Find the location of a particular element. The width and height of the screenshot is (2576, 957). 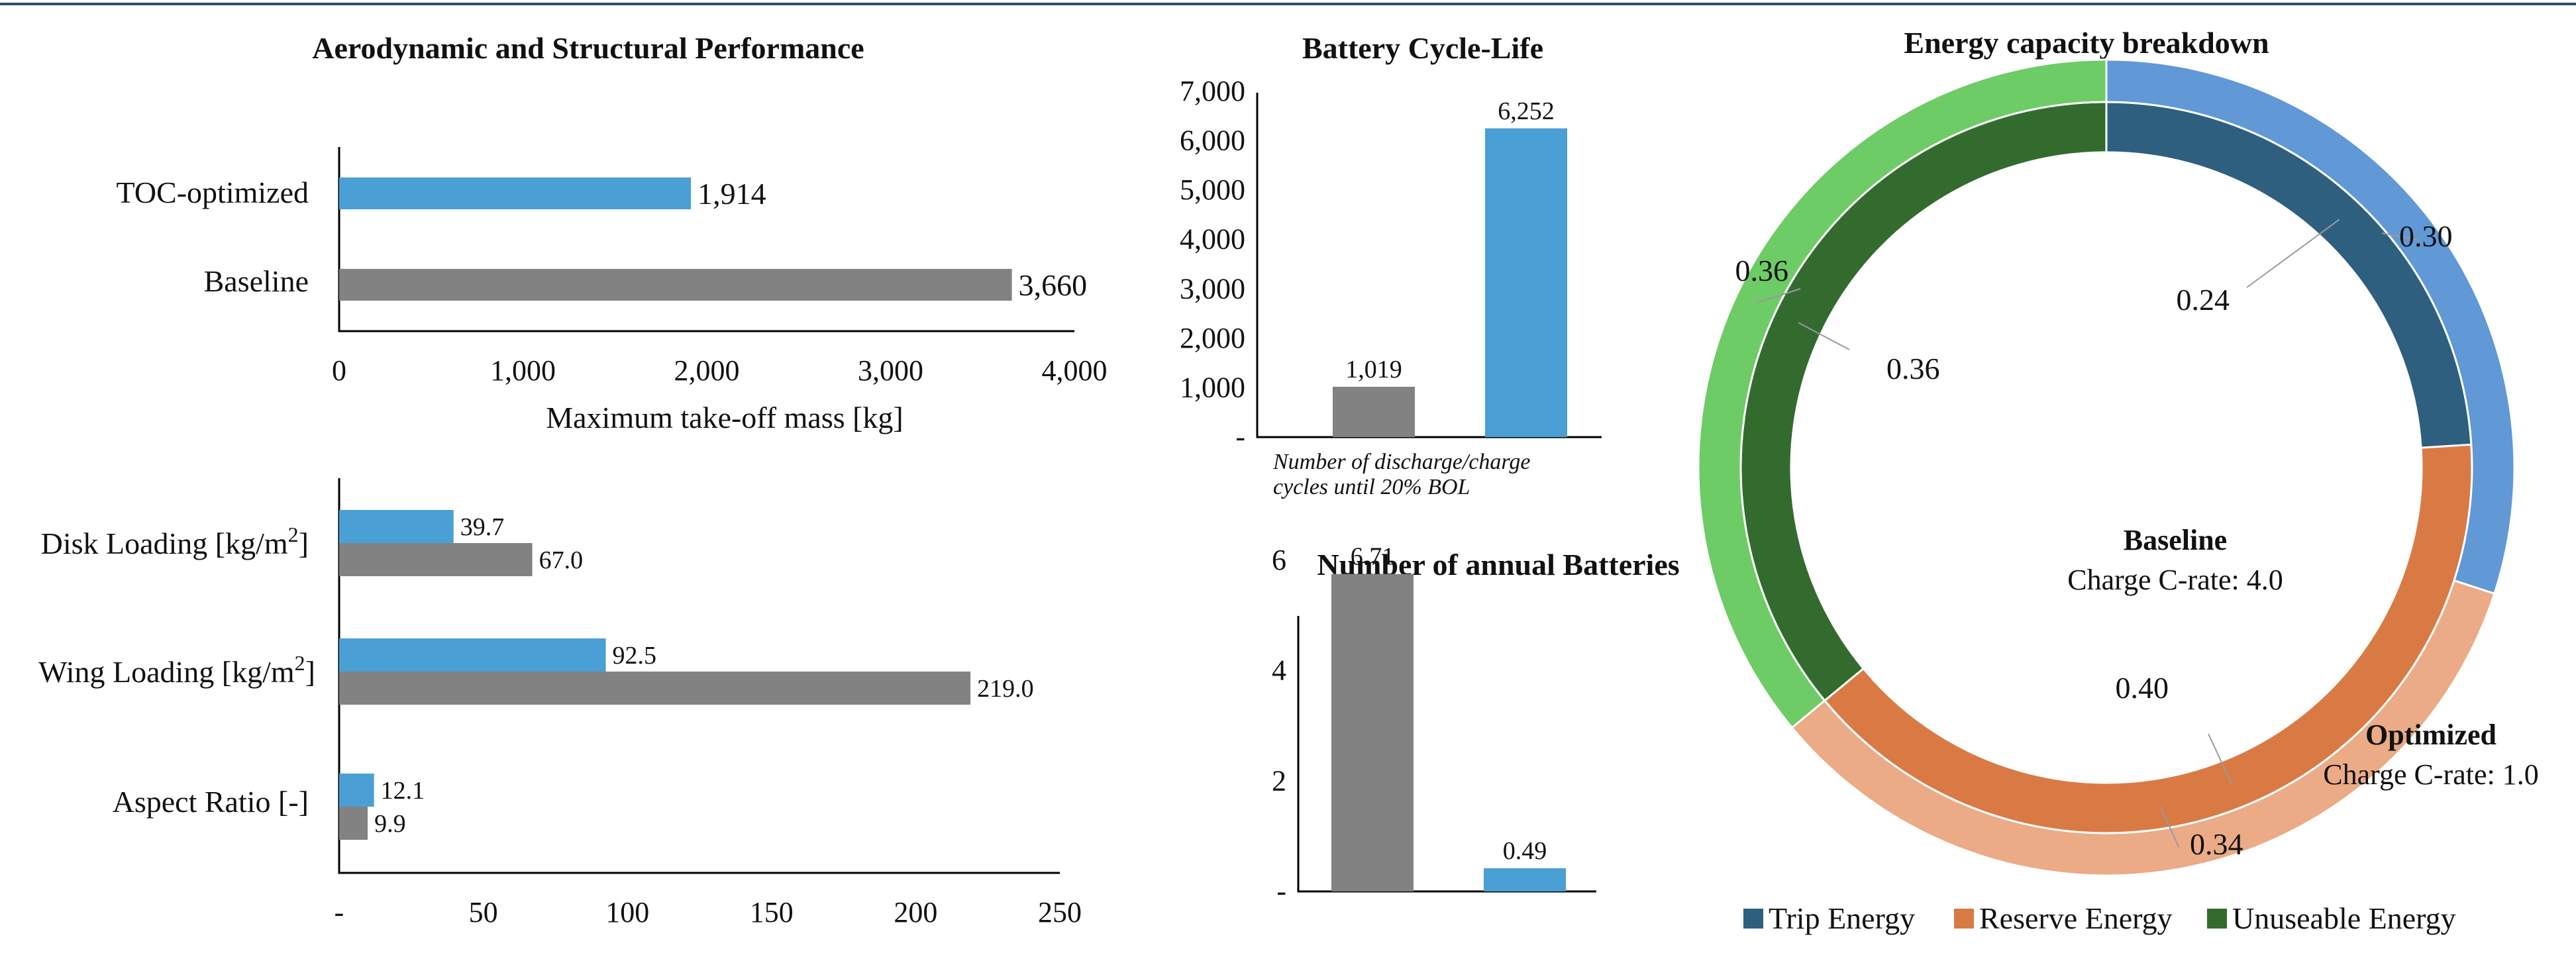

cycle-life-title: Battery Cycle-Life is located at coordinates (1422, 48).